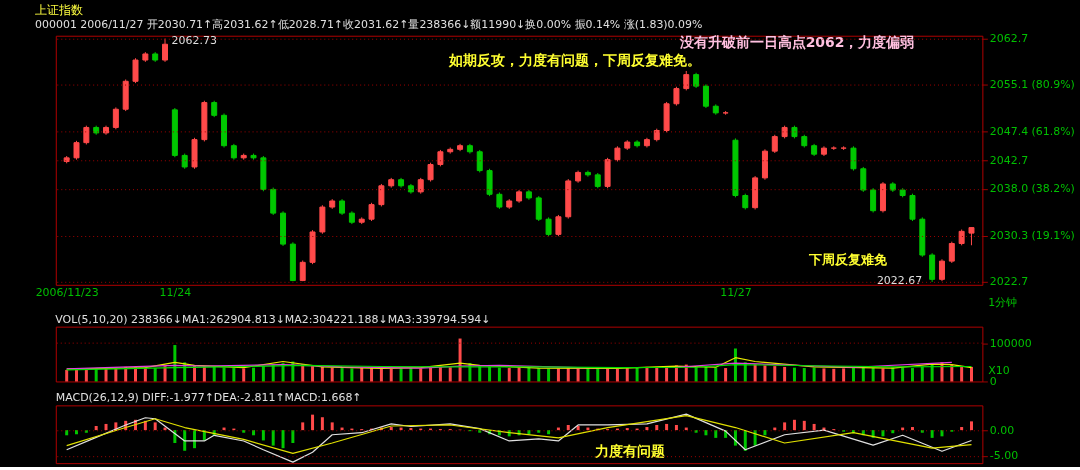  What do you see at coordinates (1009, 39) in the screenshot?
I see `y-tick-label: 2062.7` at bounding box center [1009, 39].